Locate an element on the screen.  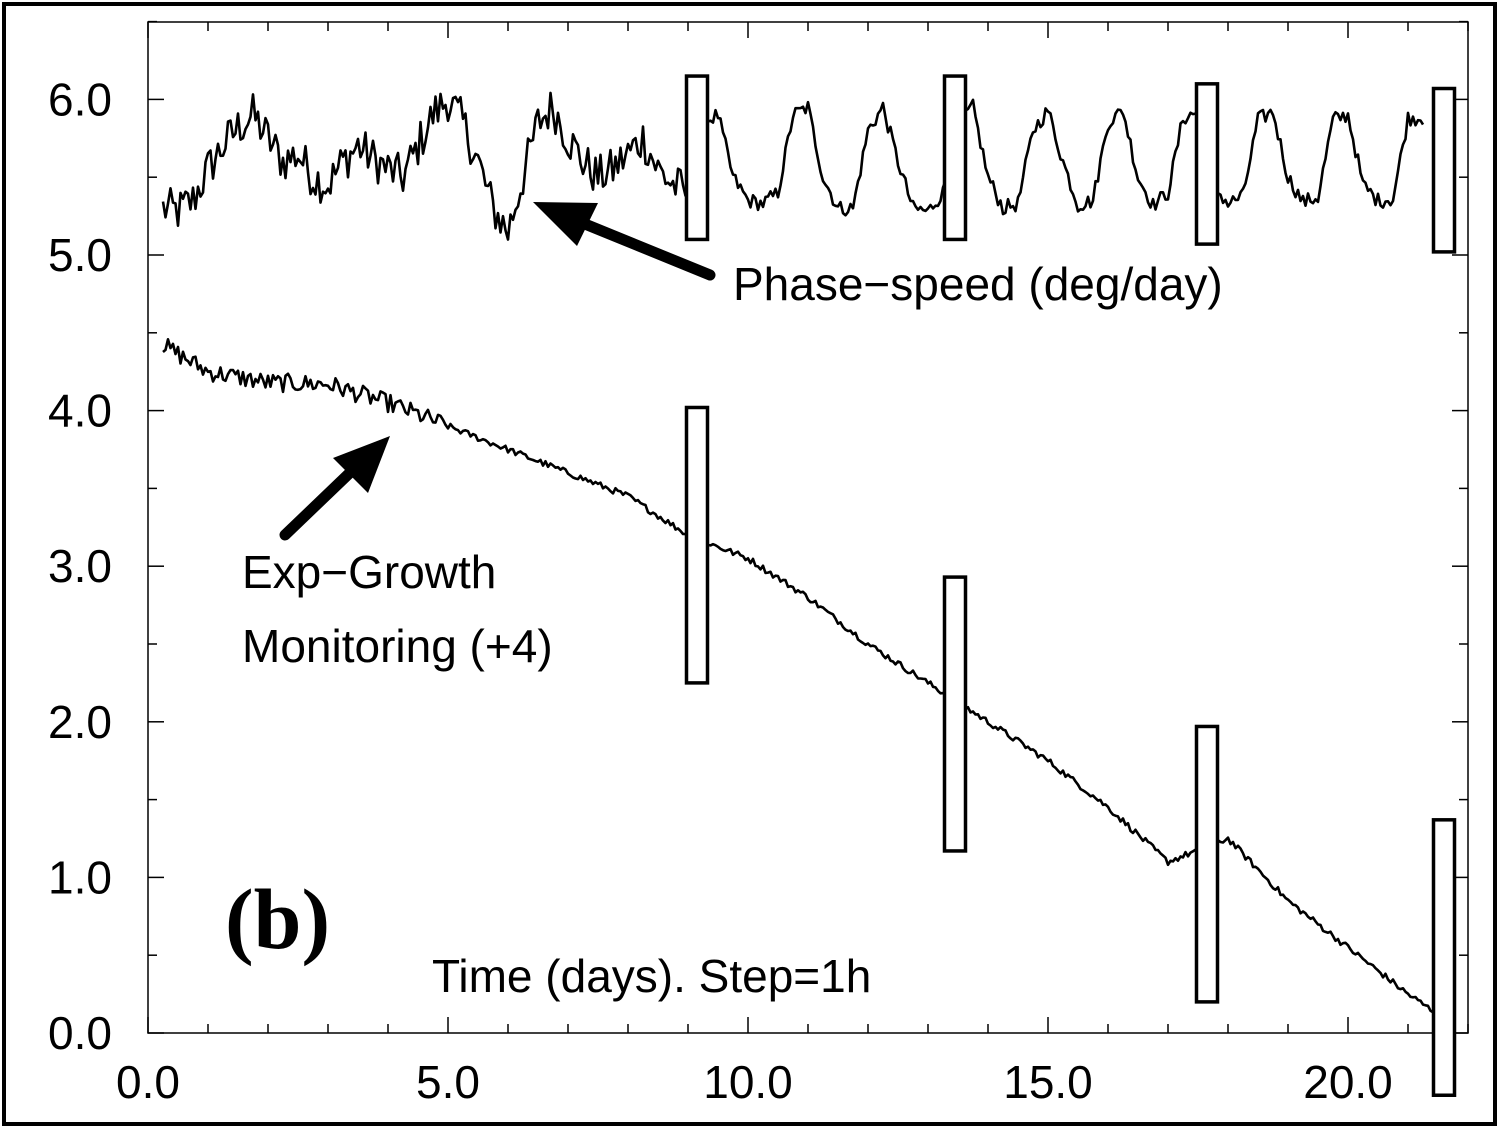
panel-label: (b) is located at coordinates (277, 919).